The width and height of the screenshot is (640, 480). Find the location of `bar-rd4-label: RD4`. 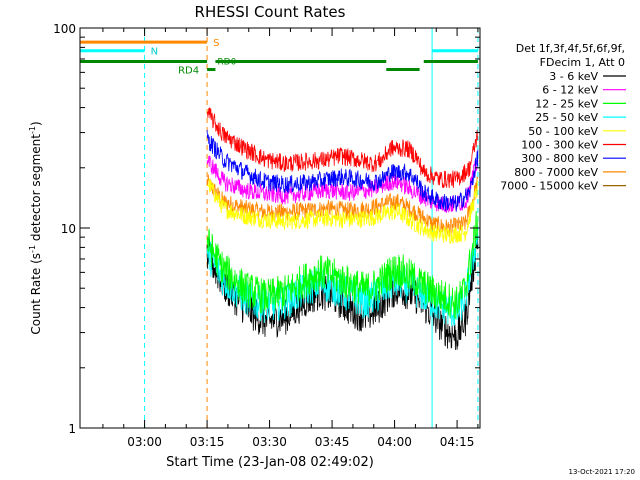

bar-rd4-label: RD4 is located at coordinates (188, 71).